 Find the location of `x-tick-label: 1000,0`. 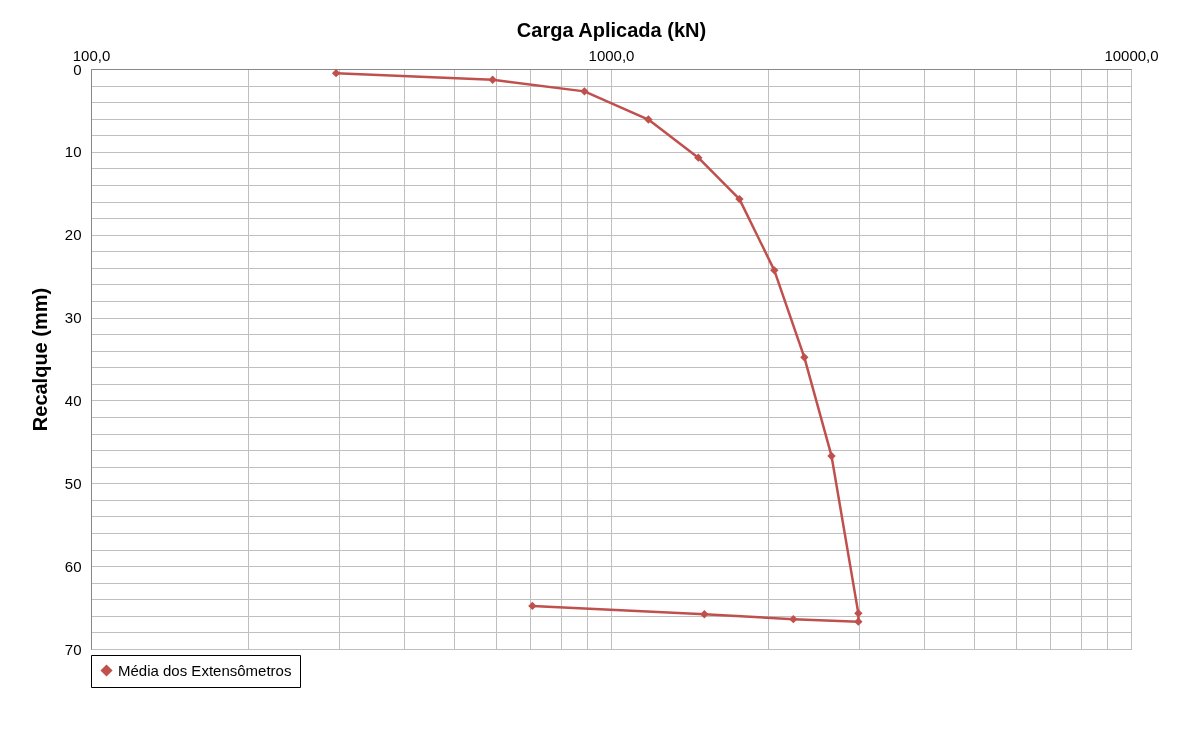

x-tick-label: 1000,0 is located at coordinates (611, 55).